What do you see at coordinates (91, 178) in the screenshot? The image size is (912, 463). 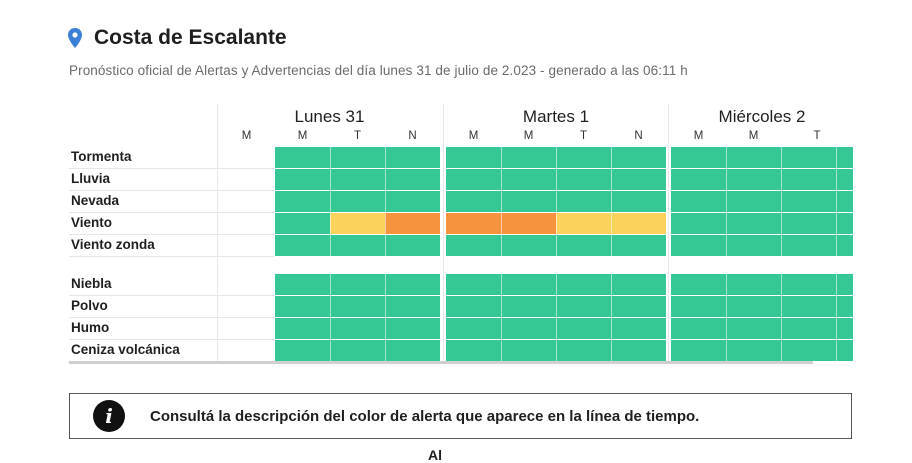 I see `row-label: Lluvia` at bounding box center [91, 178].